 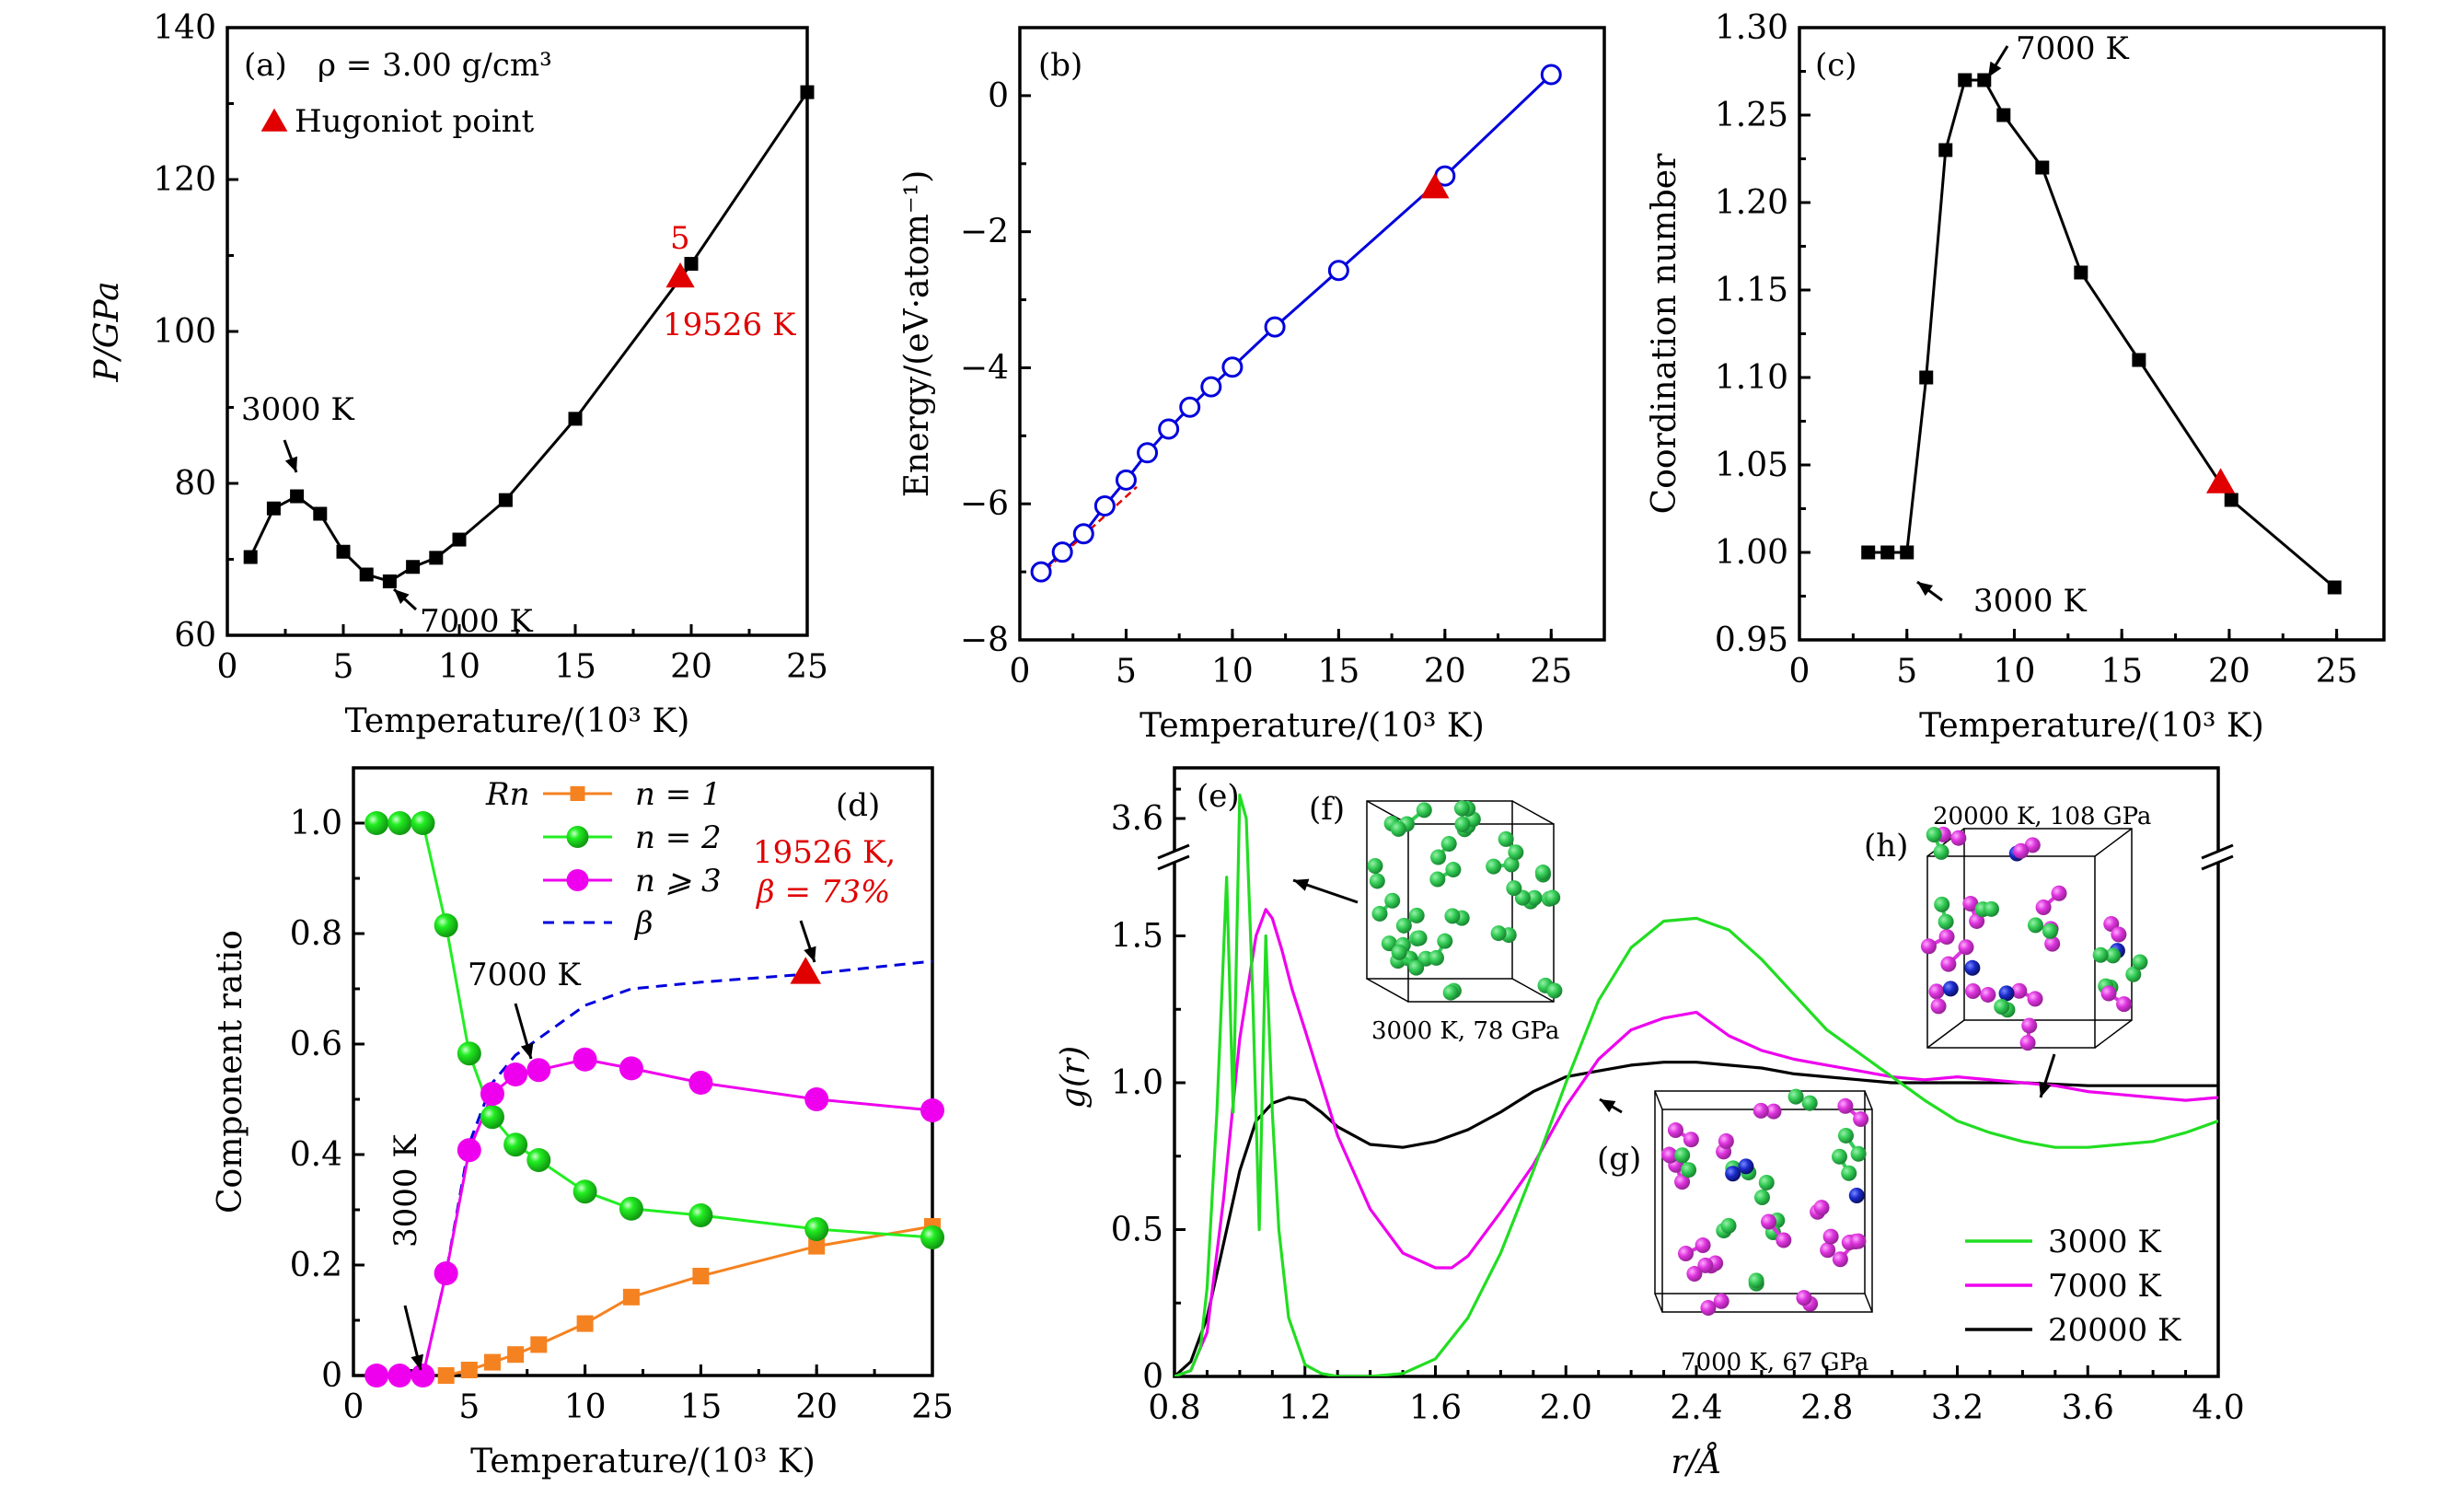 What do you see at coordinates (1435, 186) in the screenshot?
I see `panel-b-hugoniot-marker` at bounding box center [1435, 186].